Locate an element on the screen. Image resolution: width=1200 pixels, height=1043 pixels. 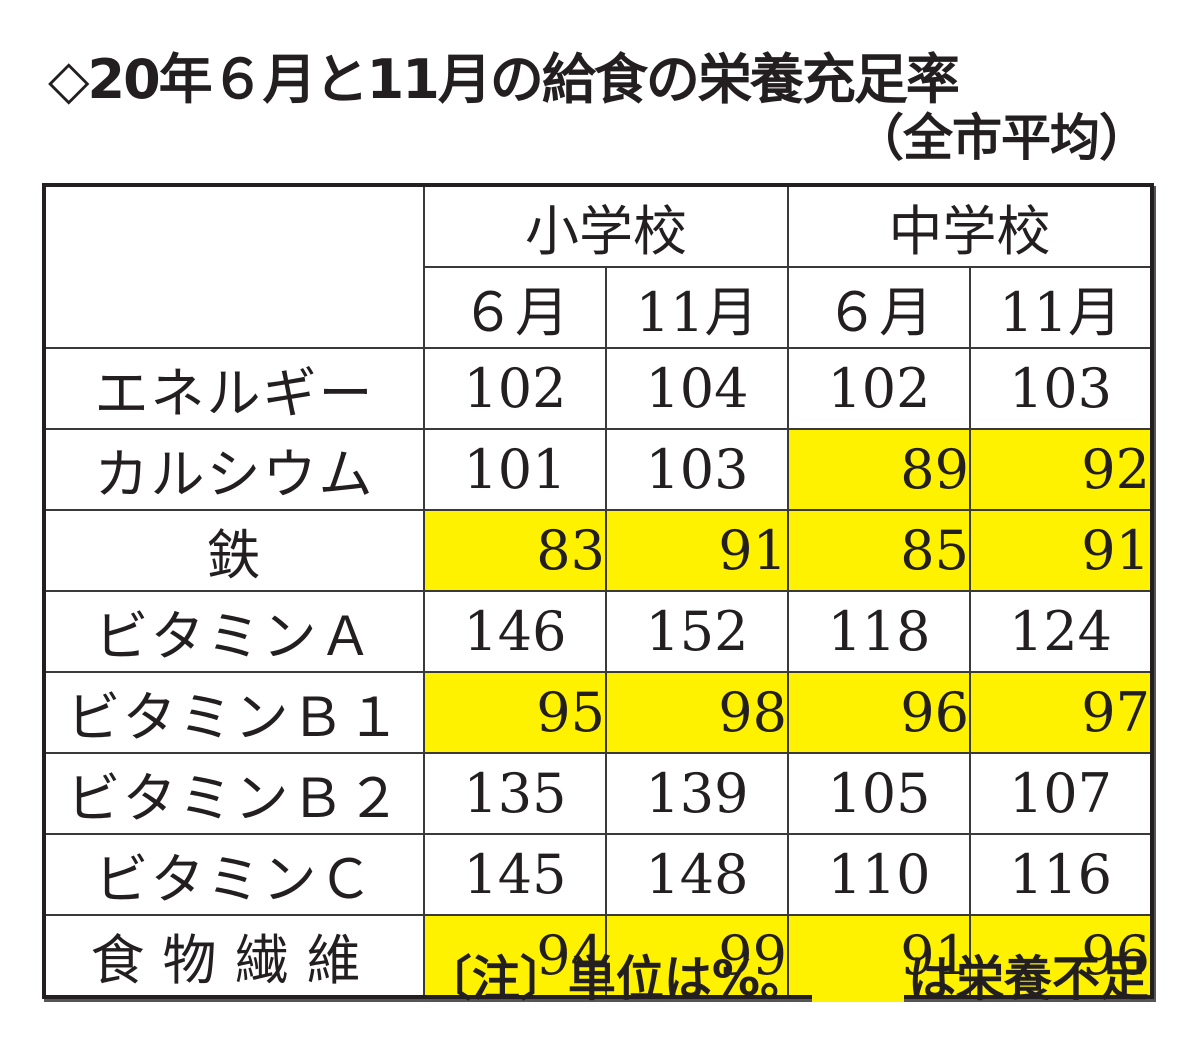
value-cell: 135 is located at coordinates (515, 793).